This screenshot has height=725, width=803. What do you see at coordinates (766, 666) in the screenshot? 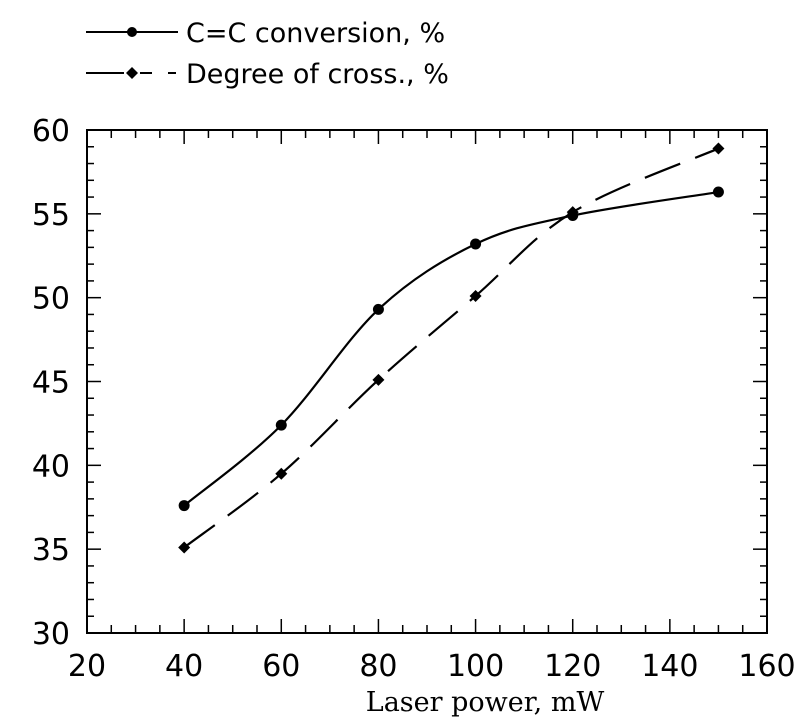
I see `x-tick-label: 160` at bounding box center [766, 666].